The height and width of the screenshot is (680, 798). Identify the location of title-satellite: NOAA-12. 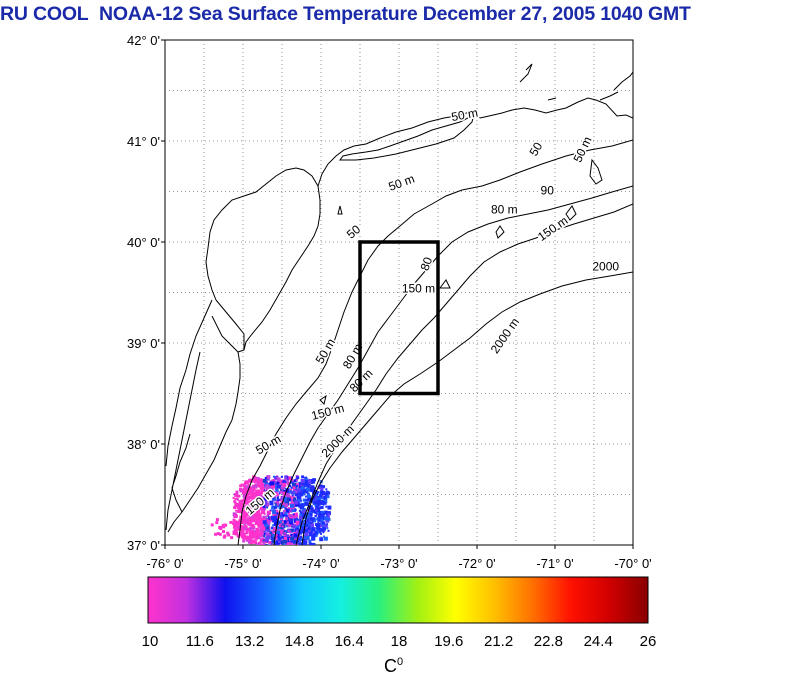
(141, 14).